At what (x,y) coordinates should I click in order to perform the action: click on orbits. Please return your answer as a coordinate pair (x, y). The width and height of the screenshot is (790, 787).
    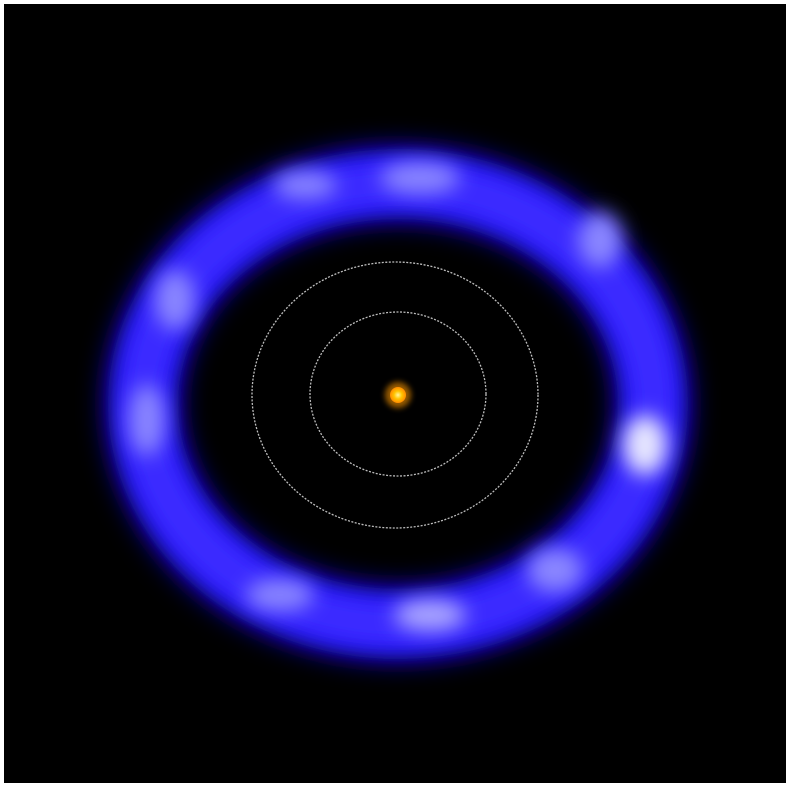
    Looking at the image, I should click on (395, 395).